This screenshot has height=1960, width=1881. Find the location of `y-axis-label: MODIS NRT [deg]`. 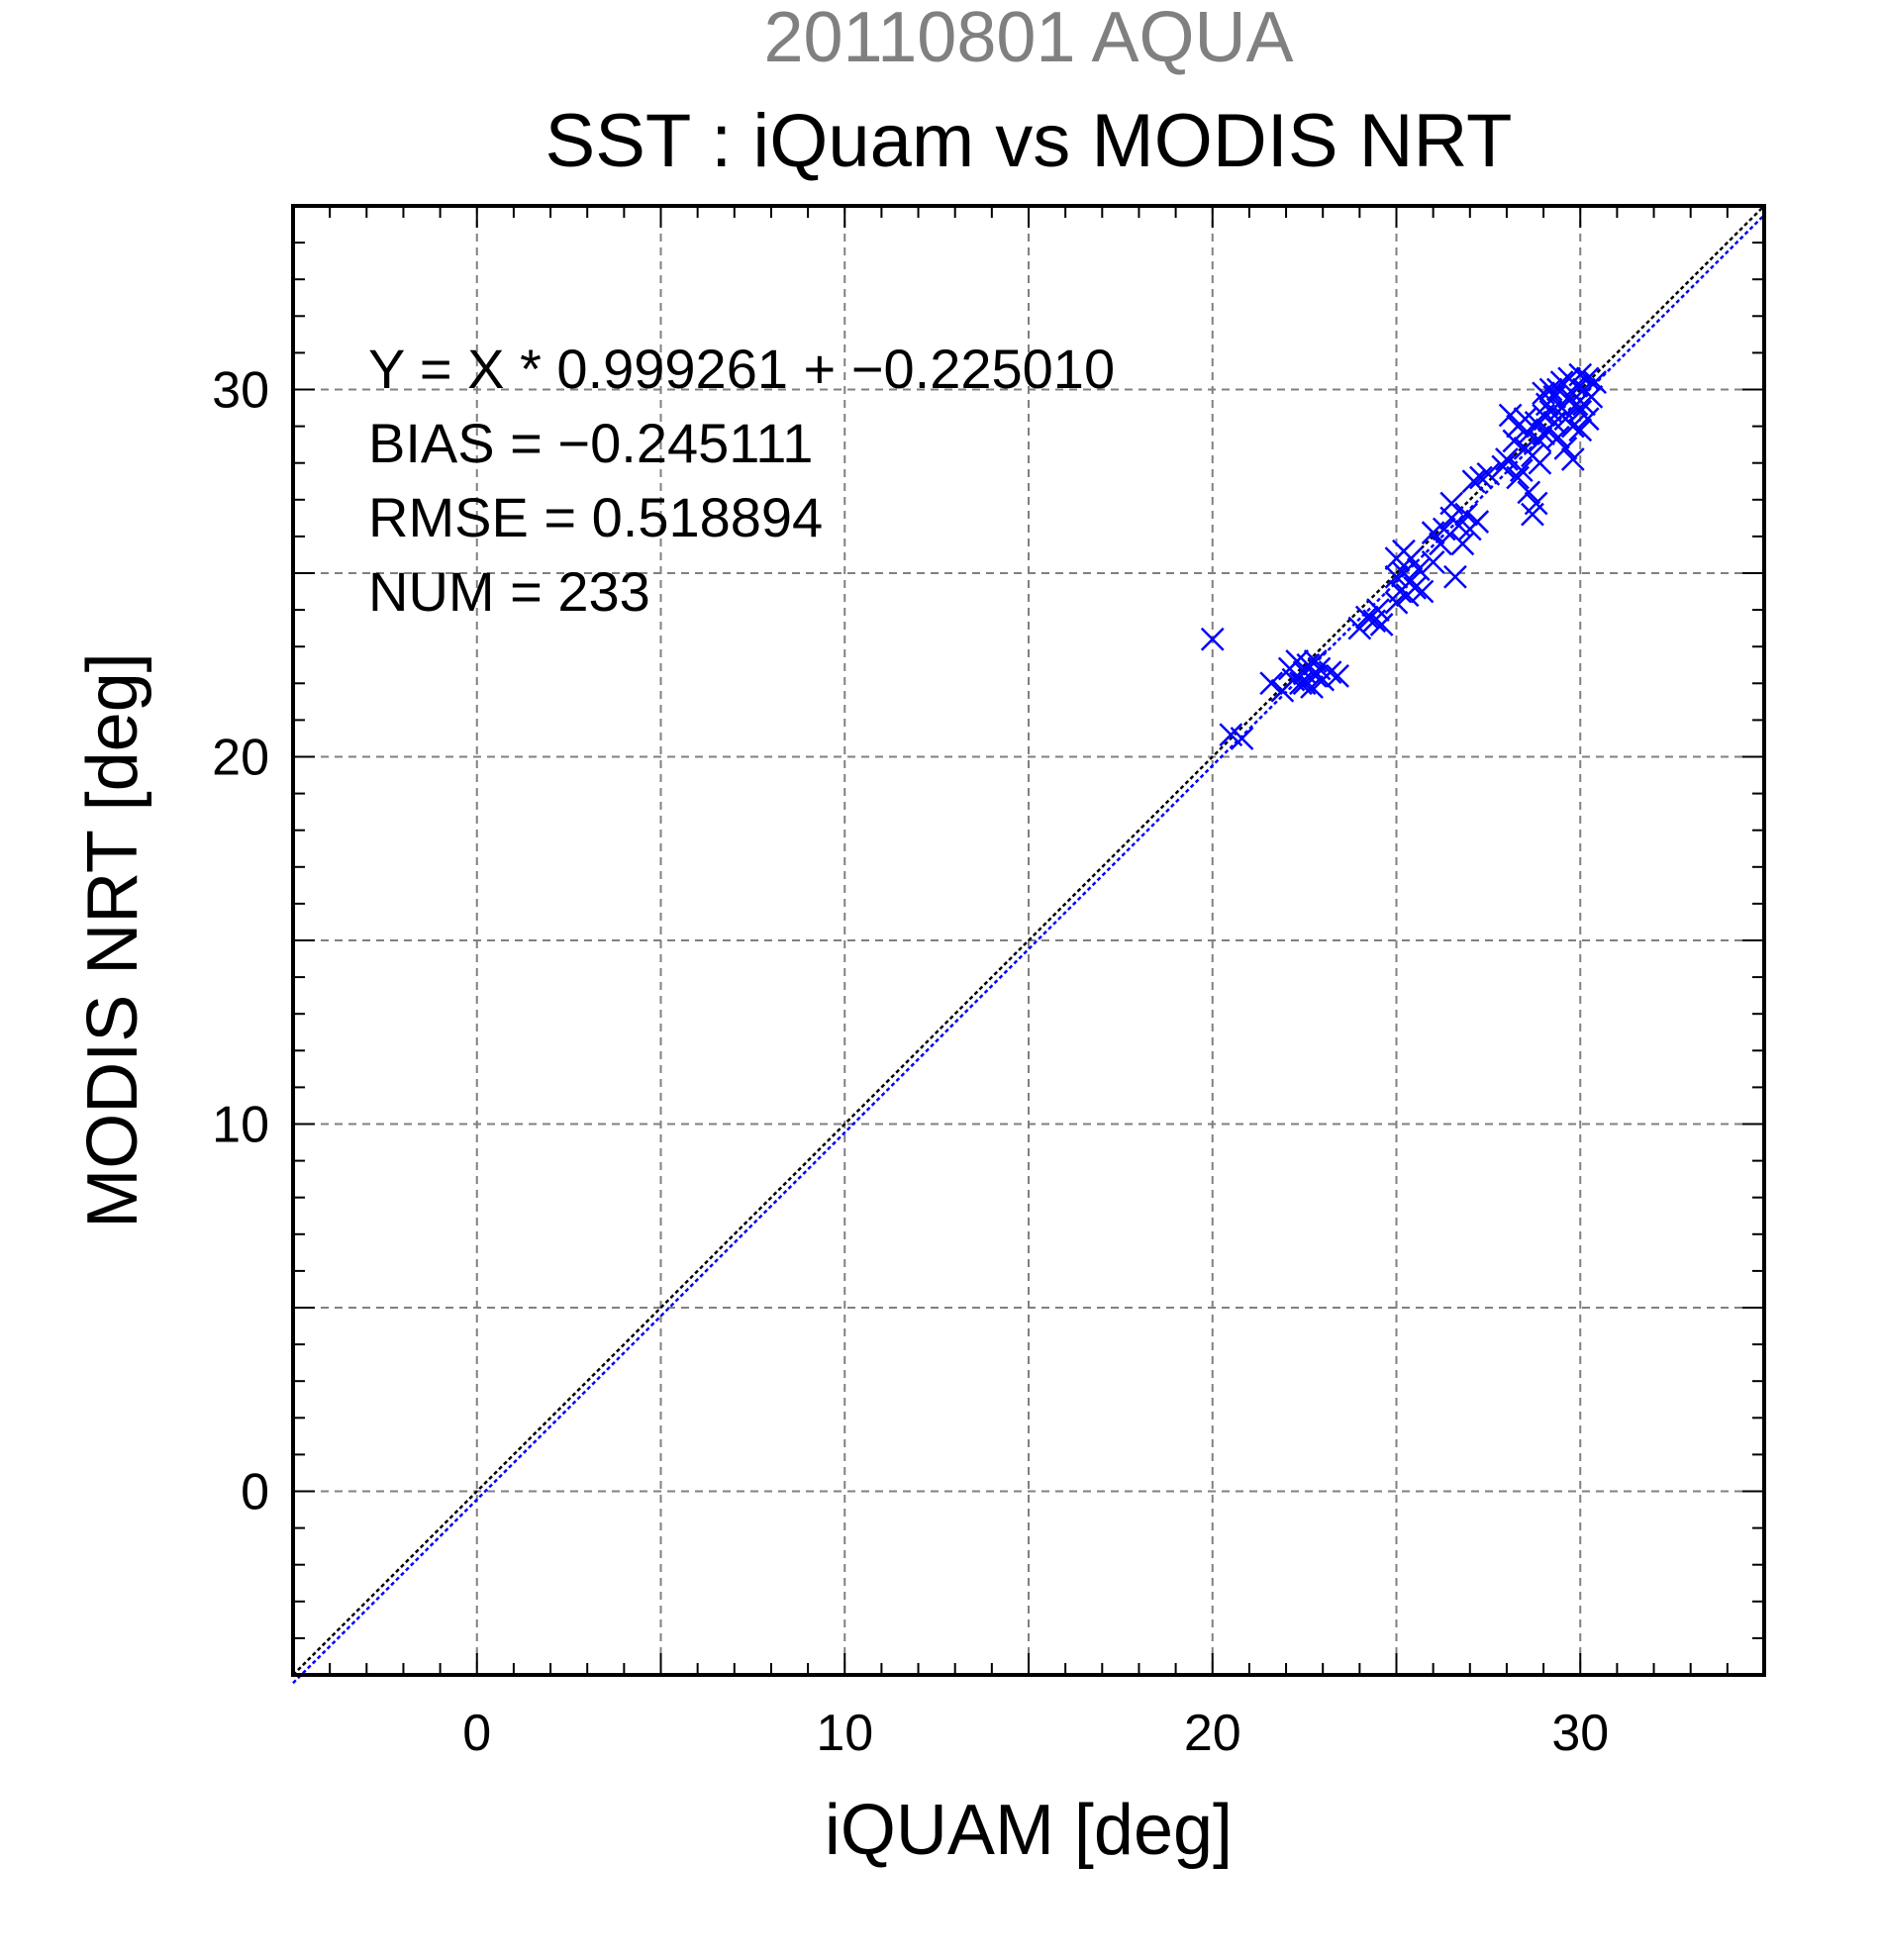

y-axis-label: MODIS NRT [deg] is located at coordinates (112, 940).